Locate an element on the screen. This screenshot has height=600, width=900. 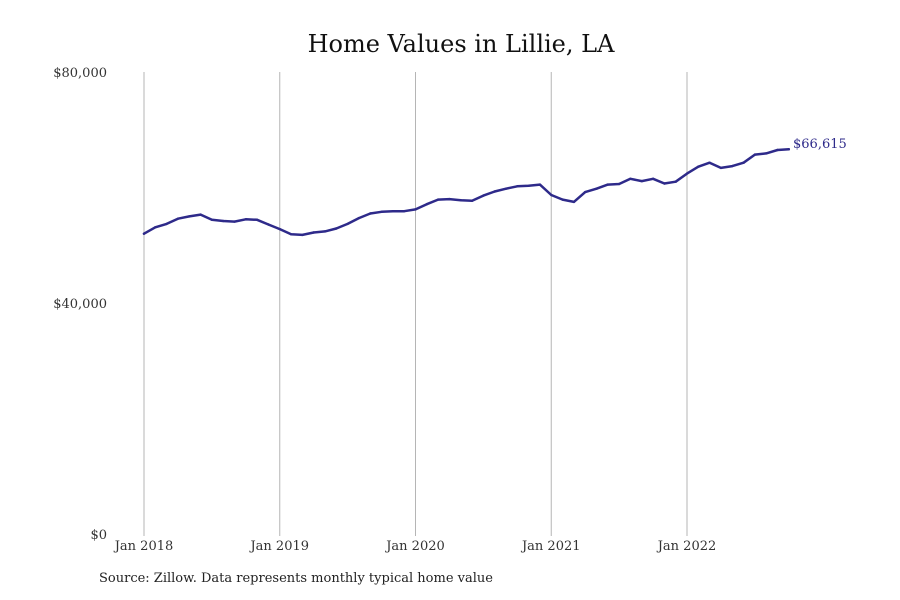
series-end-label: $66,615 is located at coordinates (820, 144).